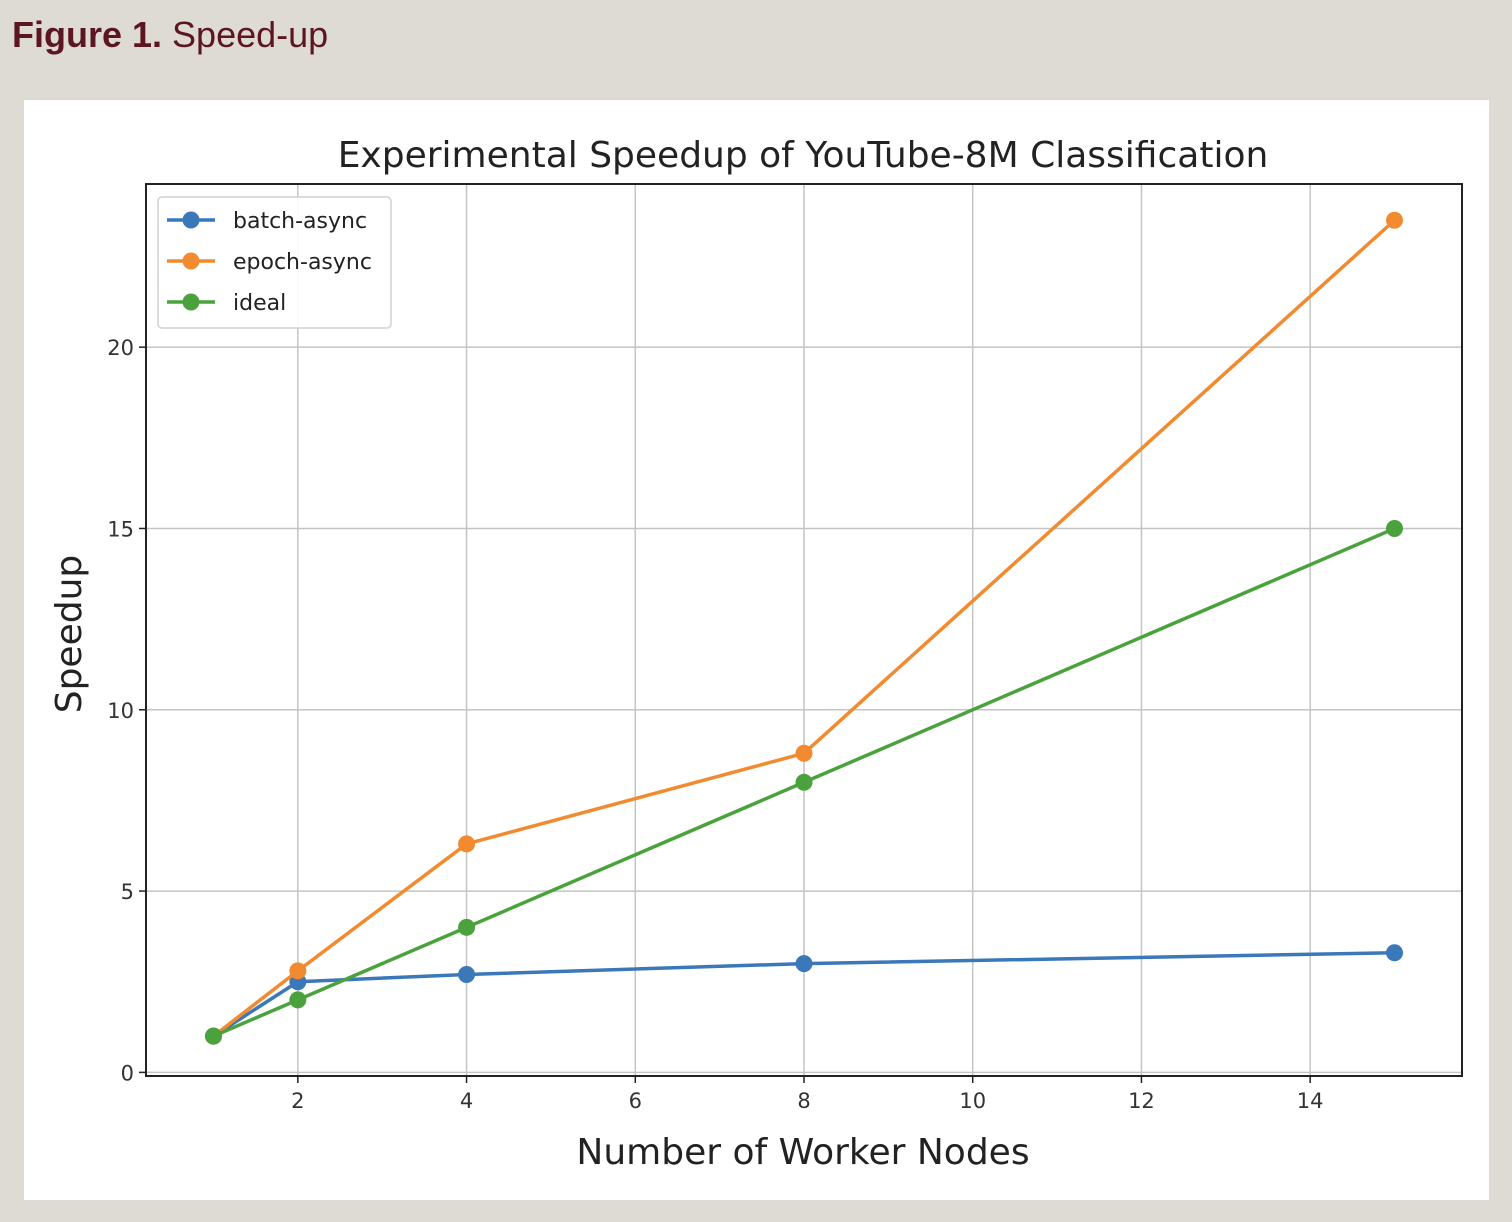 Image resolution: width=1512 pixels, height=1222 pixels. Describe the element at coordinates (297, 1101) in the screenshot. I see `x-tick-label: 2` at that location.